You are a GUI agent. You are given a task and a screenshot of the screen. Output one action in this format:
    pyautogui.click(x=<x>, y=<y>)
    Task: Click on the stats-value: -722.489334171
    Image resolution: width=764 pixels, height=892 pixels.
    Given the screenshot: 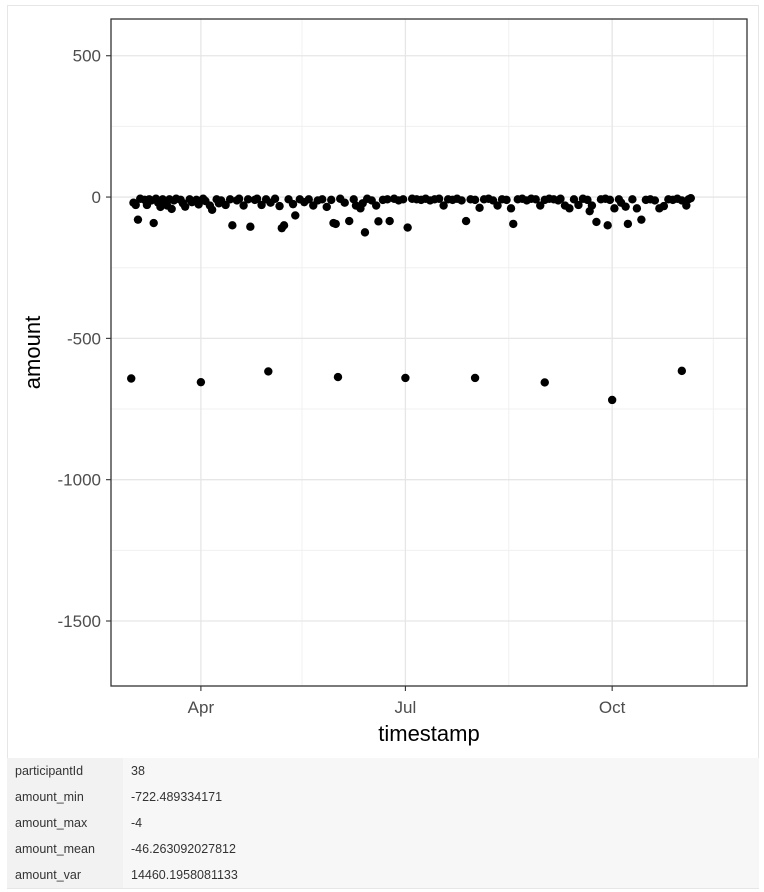 What is the action you would take?
    pyautogui.click(x=441, y=797)
    